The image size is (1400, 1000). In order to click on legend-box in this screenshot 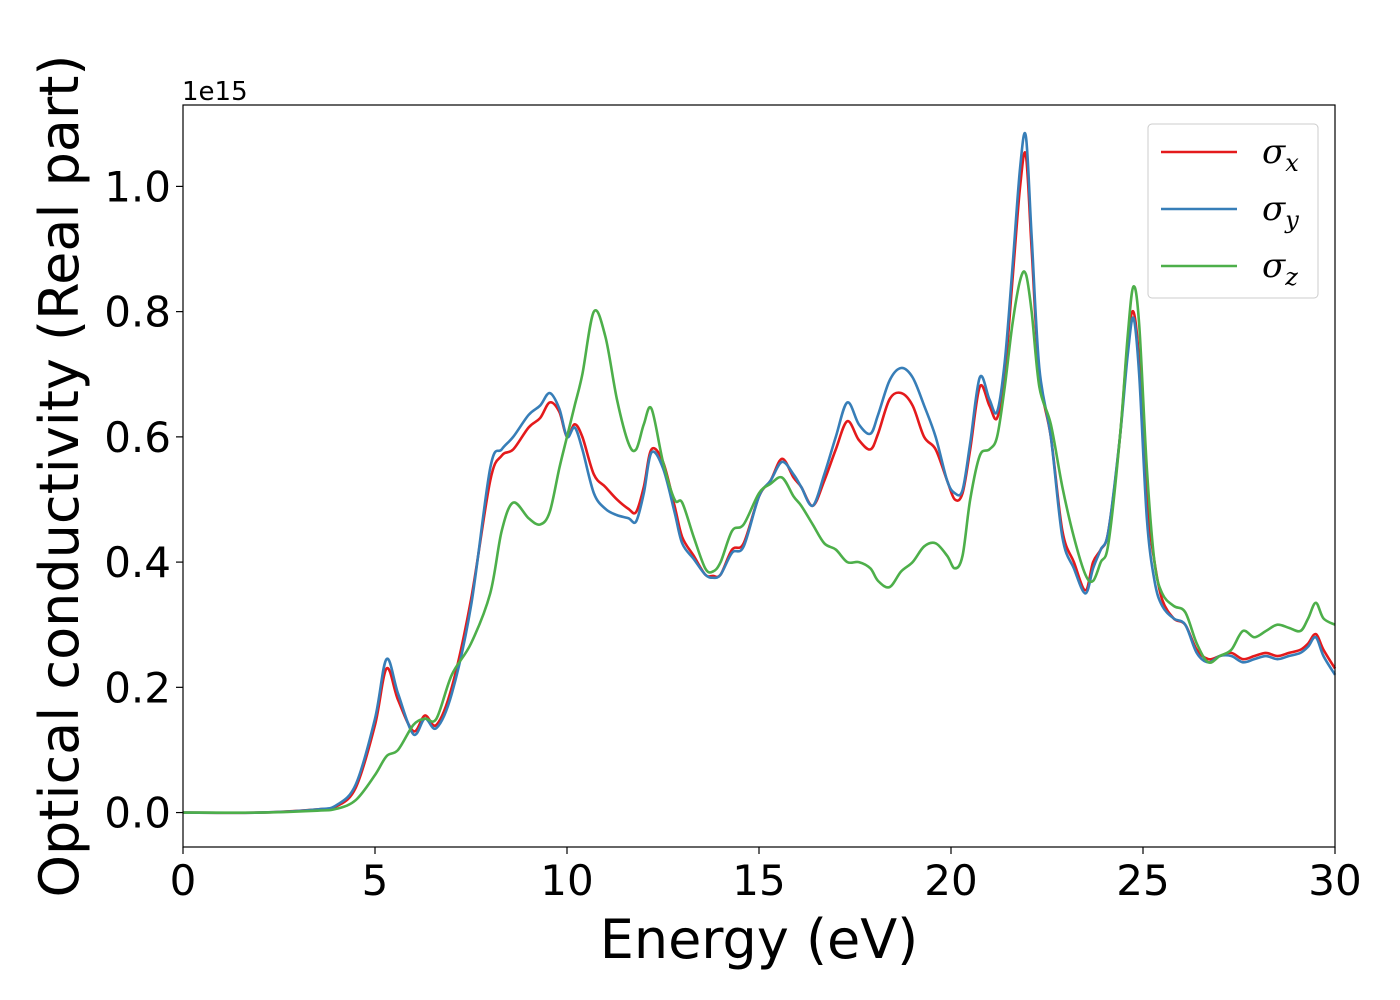, I will do `click(1233, 211)`.